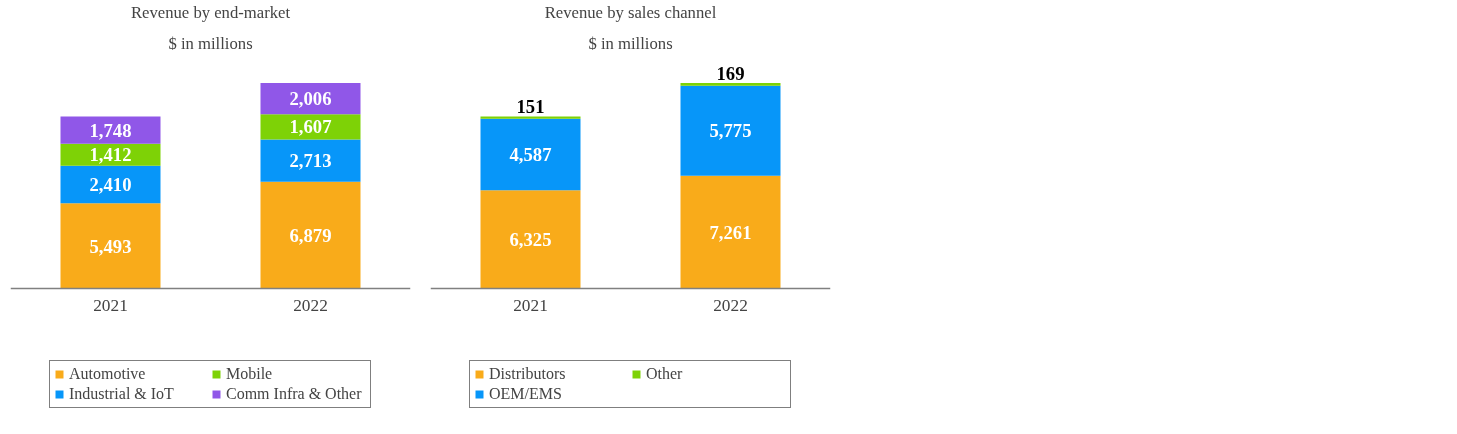 The width and height of the screenshot is (1457, 434). What do you see at coordinates (210, 12) in the screenshot?
I see `chart-title: Revenue by end-market` at bounding box center [210, 12].